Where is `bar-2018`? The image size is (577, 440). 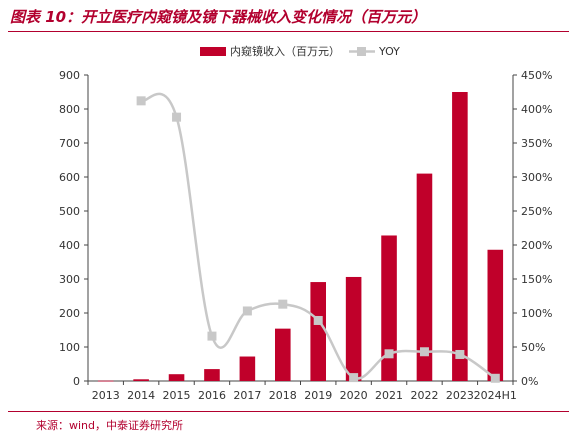 bar-2018 is located at coordinates (283, 354).